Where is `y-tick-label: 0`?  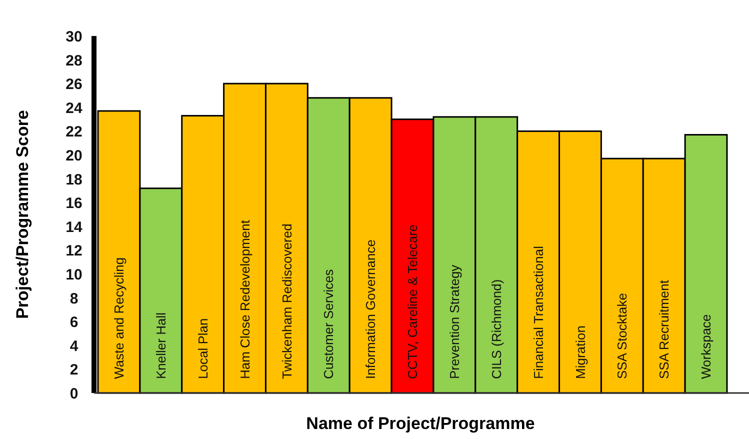 y-tick-label: 0 is located at coordinates (74, 394).